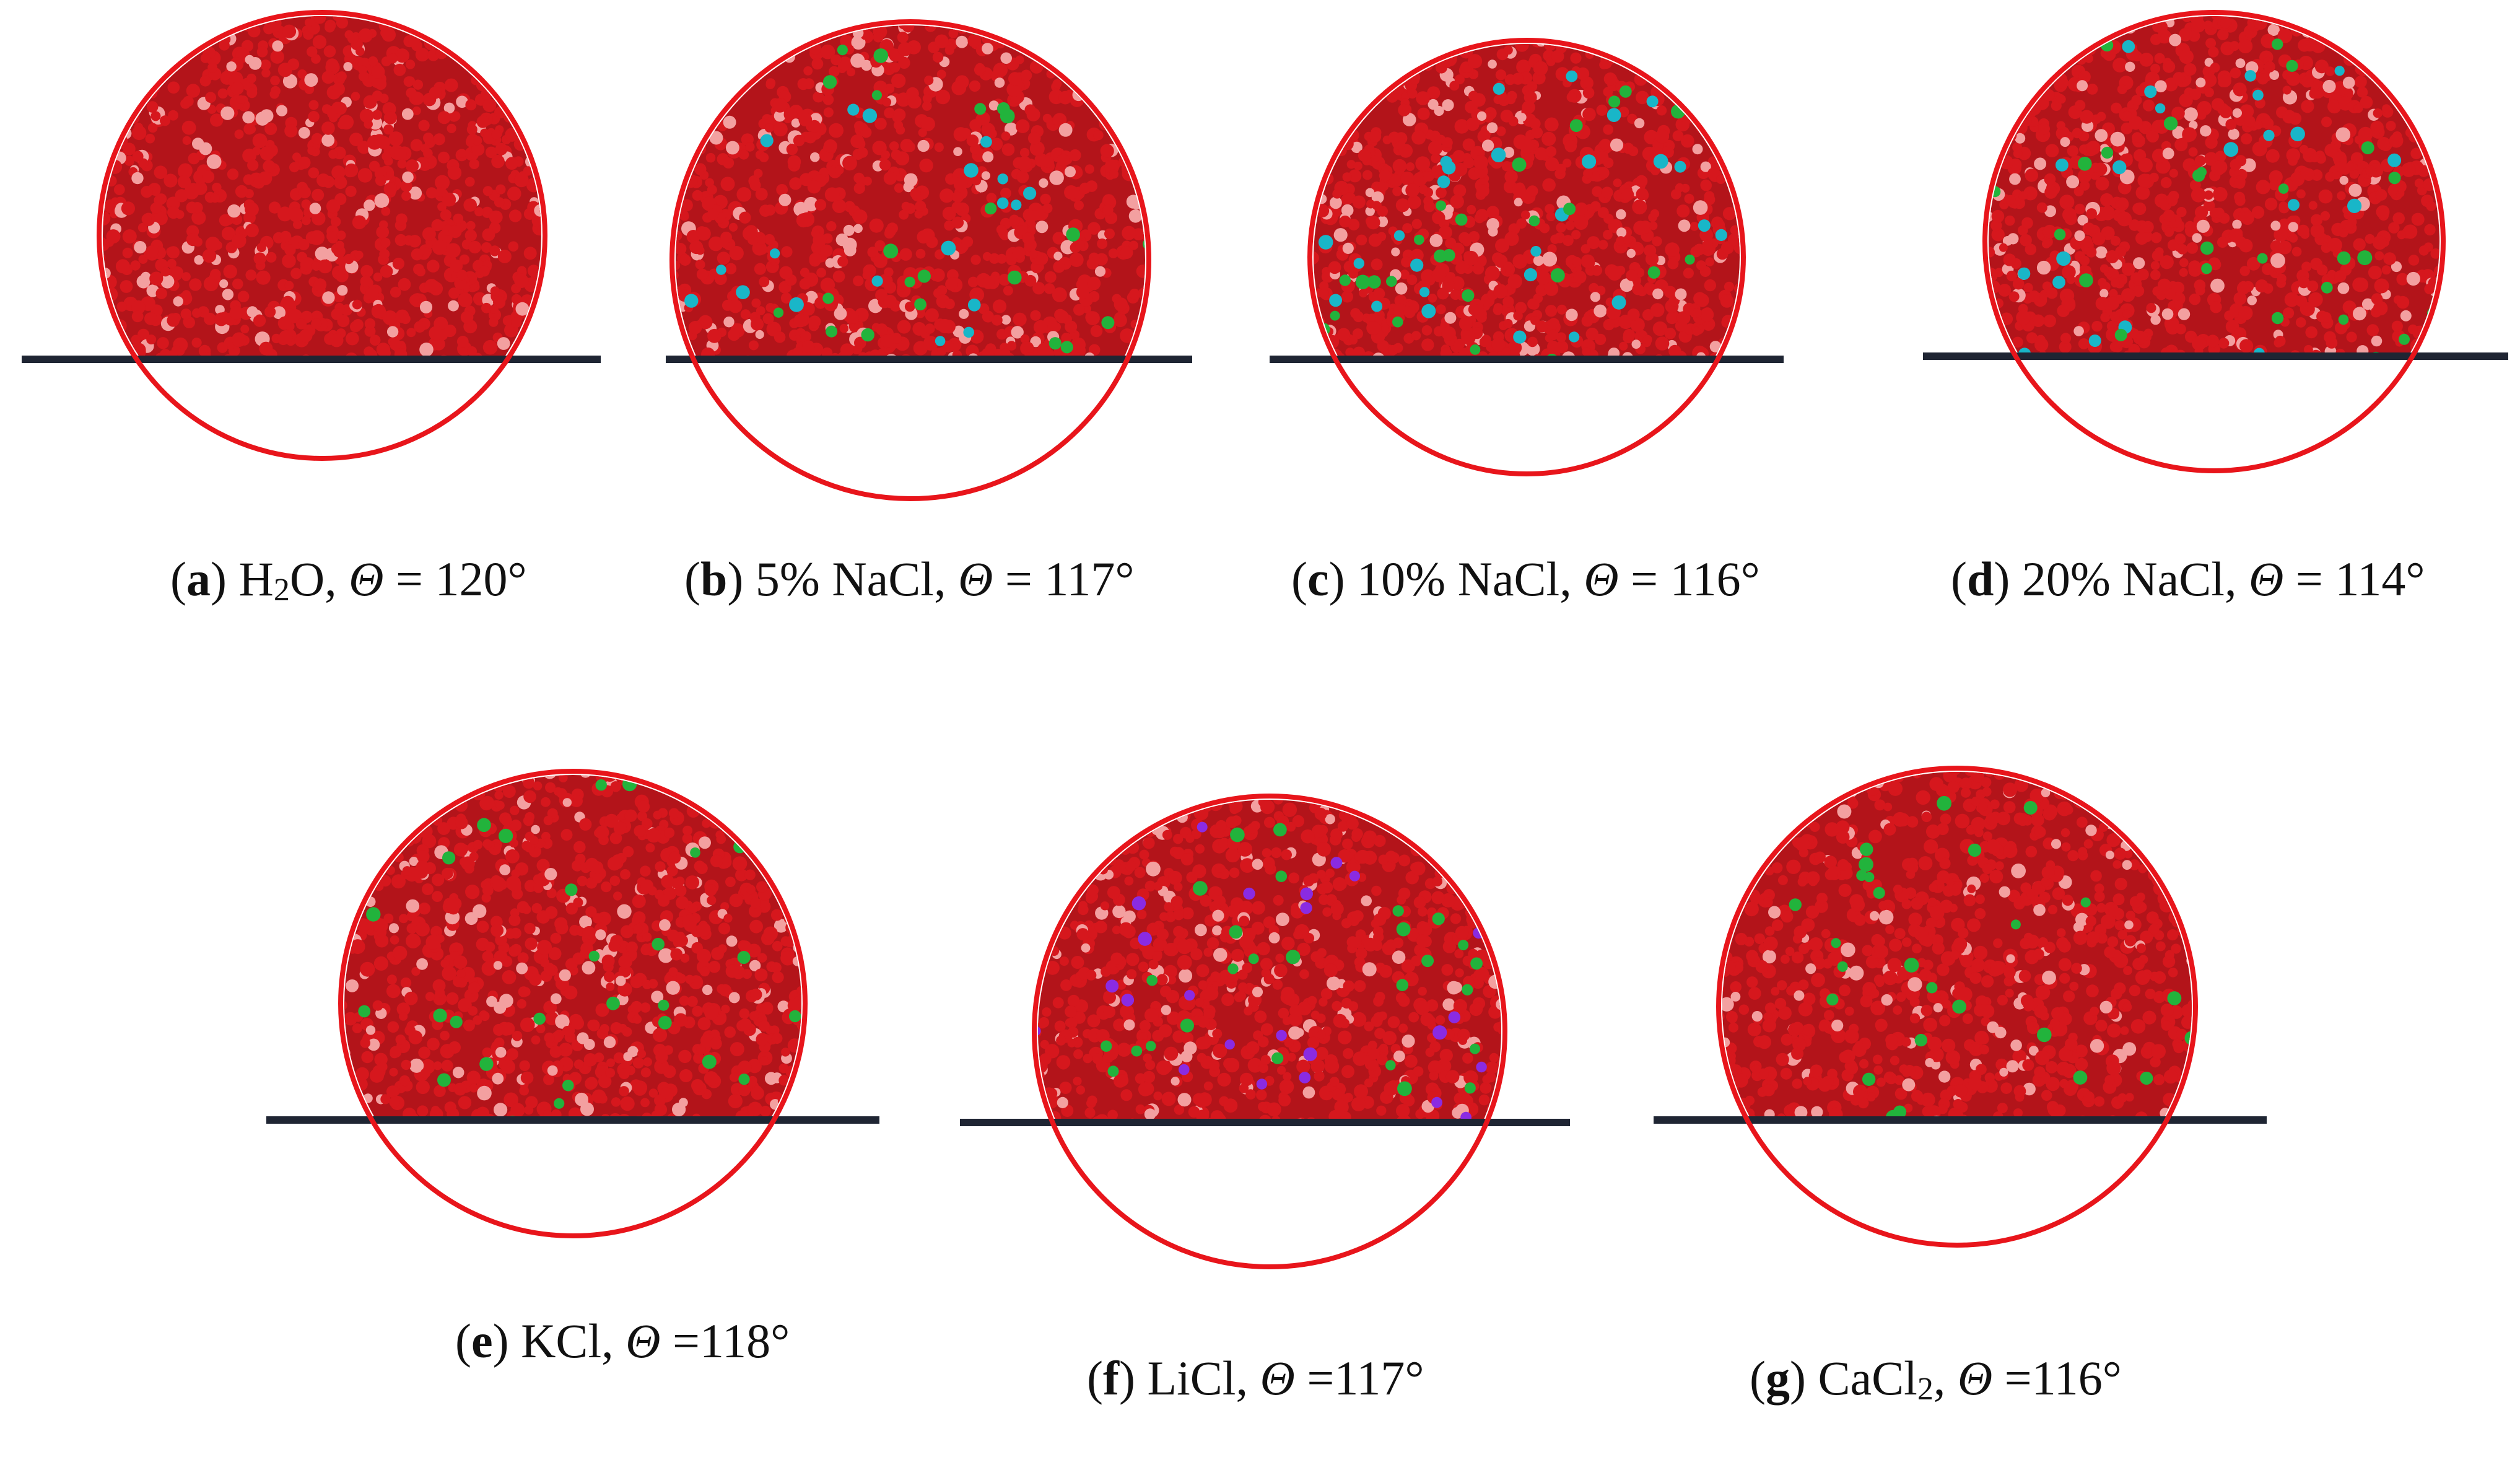 This screenshot has width=2520, height=1457. I want to click on panel-d, so click(2216, 248).